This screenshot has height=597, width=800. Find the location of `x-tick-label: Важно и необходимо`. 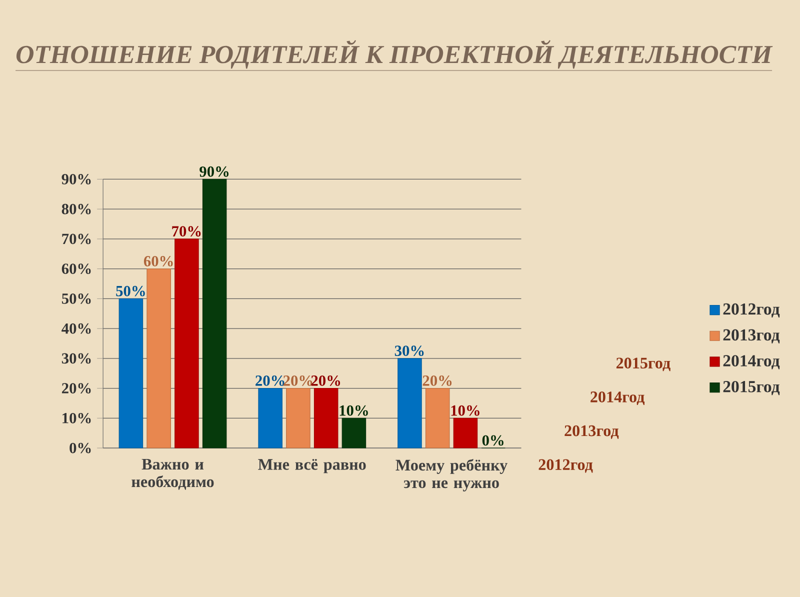

x-tick-label: Важно и необходимо is located at coordinates (173, 474).